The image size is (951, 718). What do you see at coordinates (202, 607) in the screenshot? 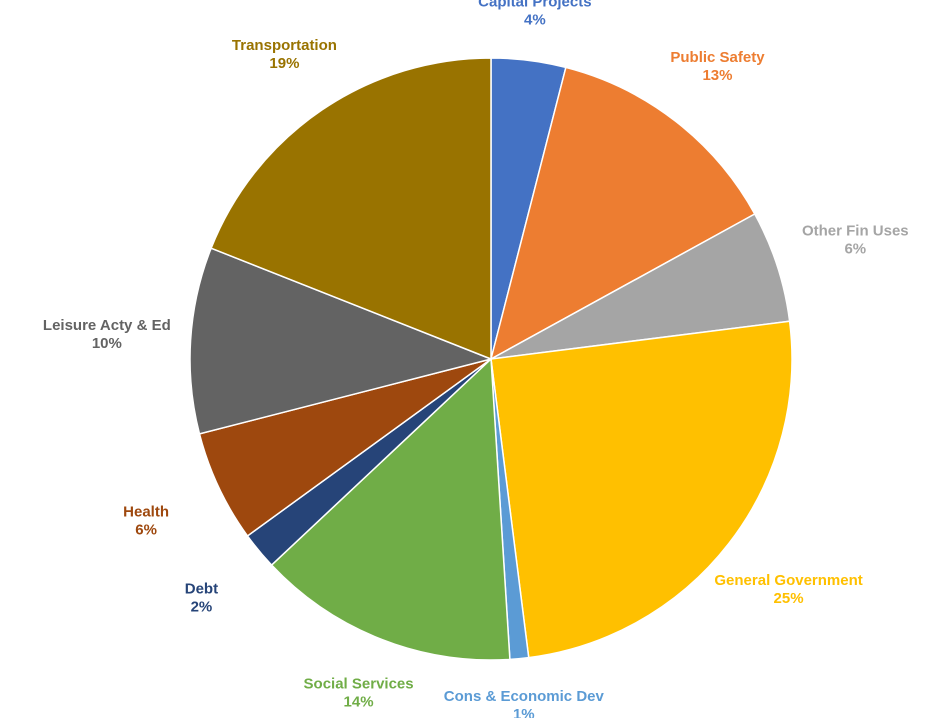
I see `slice-value-label: 2%` at bounding box center [202, 607].